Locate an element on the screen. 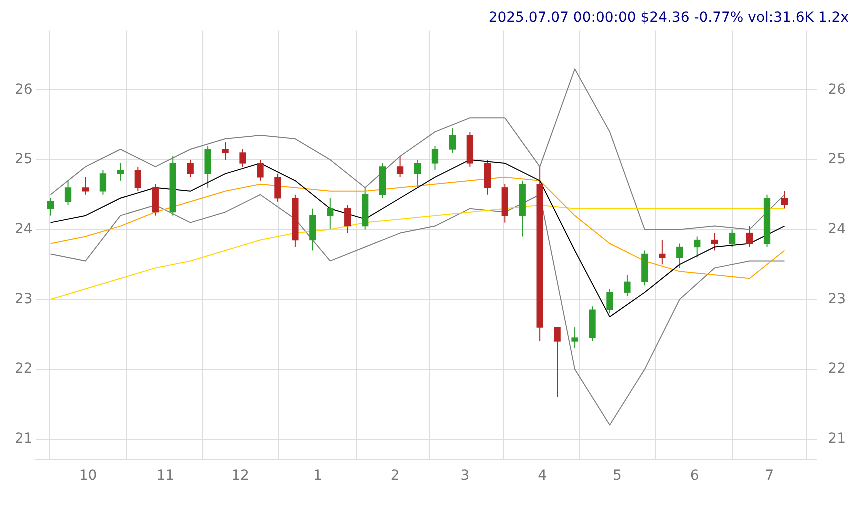 The height and width of the screenshot is (505, 861). y-tick-label: 22 is located at coordinates (23, 369).